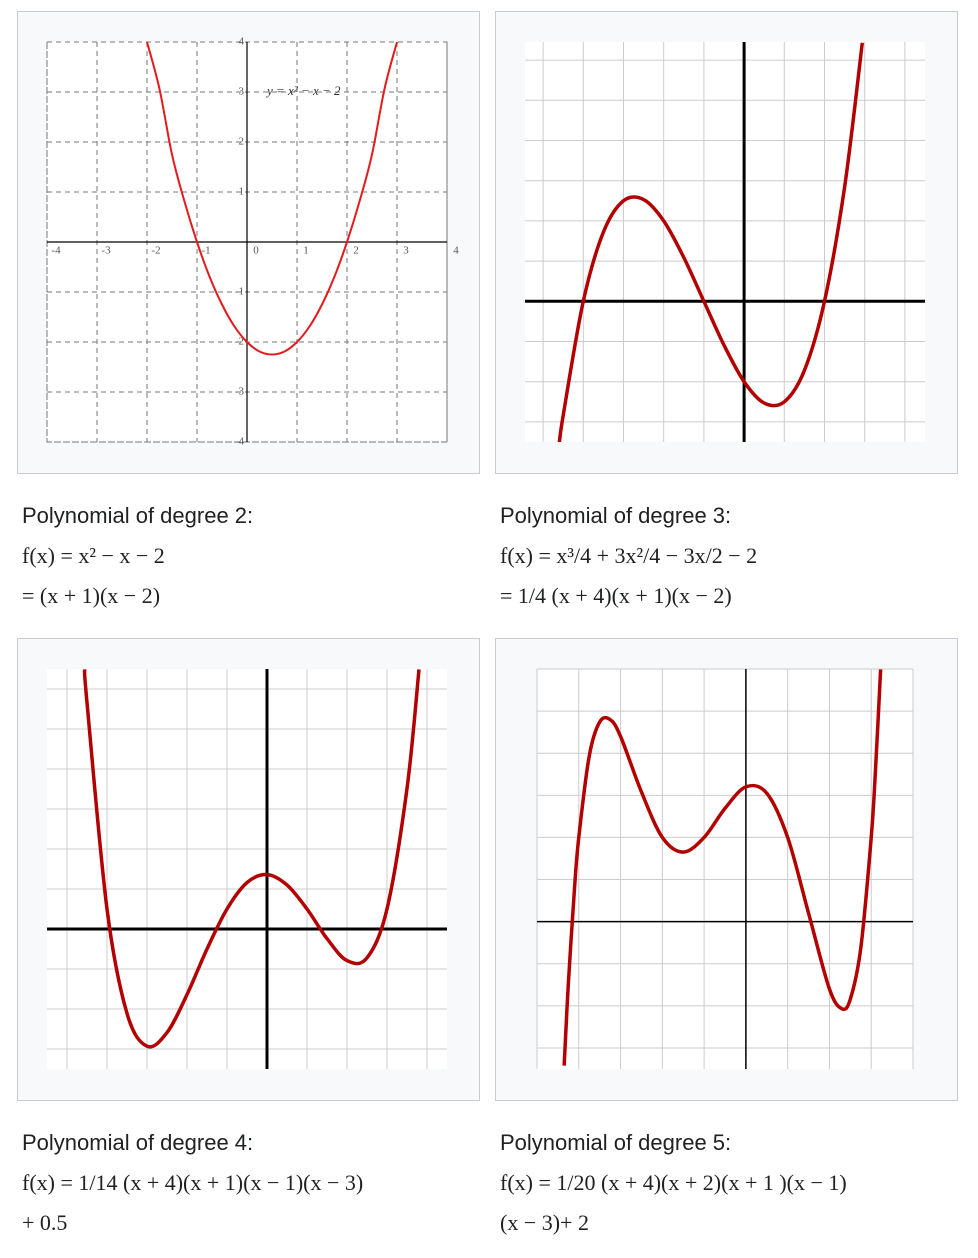 Image resolution: width=978 pixels, height=1258 pixels. What do you see at coordinates (56, 251) in the screenshot?
I see `x-tick-label: -4` at bounding box center [56, 251].